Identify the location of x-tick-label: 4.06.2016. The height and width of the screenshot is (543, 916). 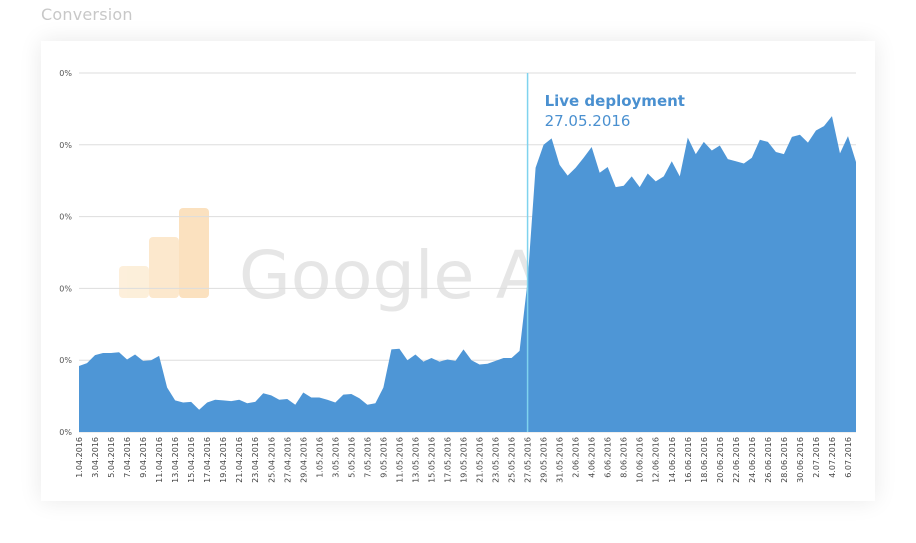
(592, 457).